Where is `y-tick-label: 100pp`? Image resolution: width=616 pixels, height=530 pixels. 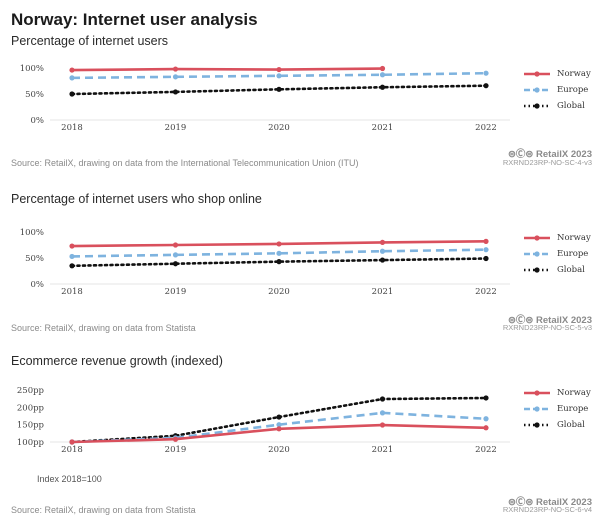
y-tick-label: 100pp is located at coordinates (31, 443).